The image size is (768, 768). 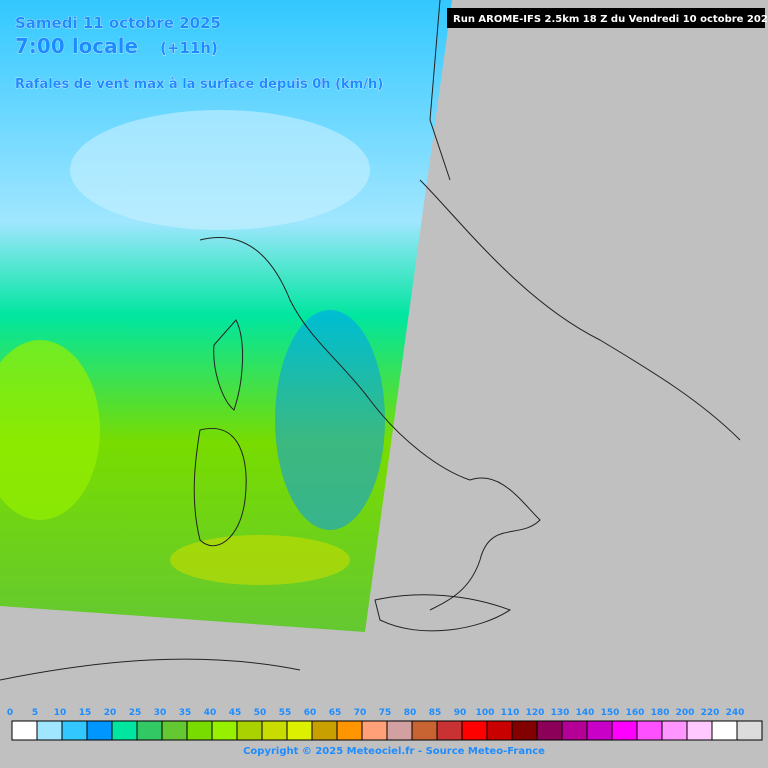 What do you see at coordinates (35, 713) in the screenshot?
I see `legend-label: 5` at bounding box center [35, 713].